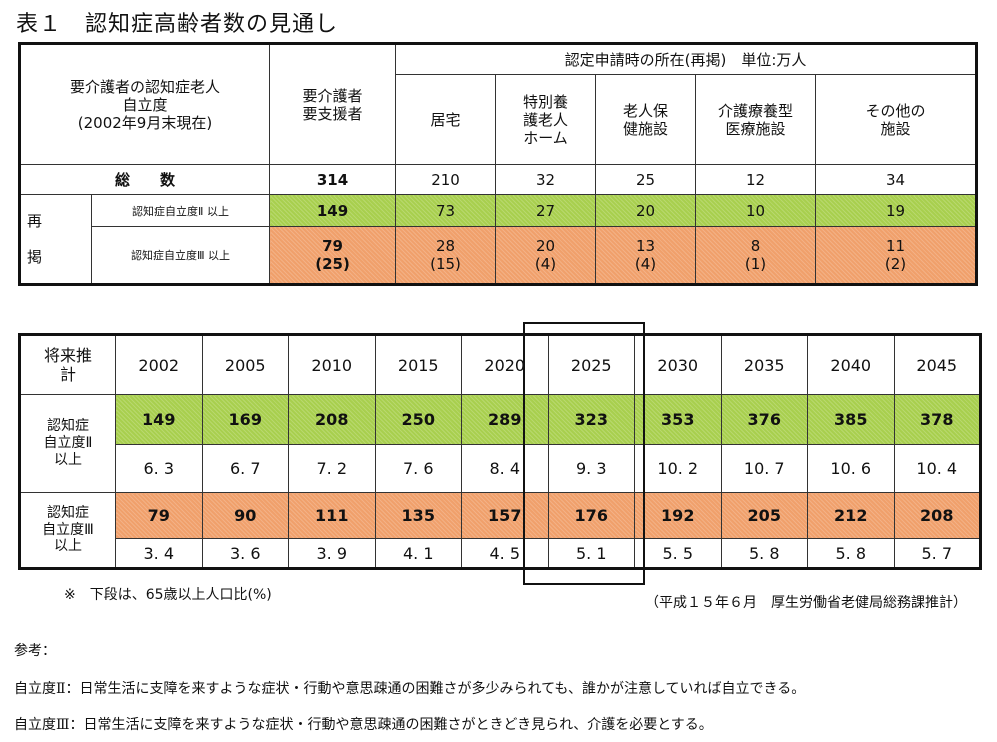  What do you see at coordinates (505, 419) in the screenshot?
I see `table-cell: 289` at bounding box center [505, 419].